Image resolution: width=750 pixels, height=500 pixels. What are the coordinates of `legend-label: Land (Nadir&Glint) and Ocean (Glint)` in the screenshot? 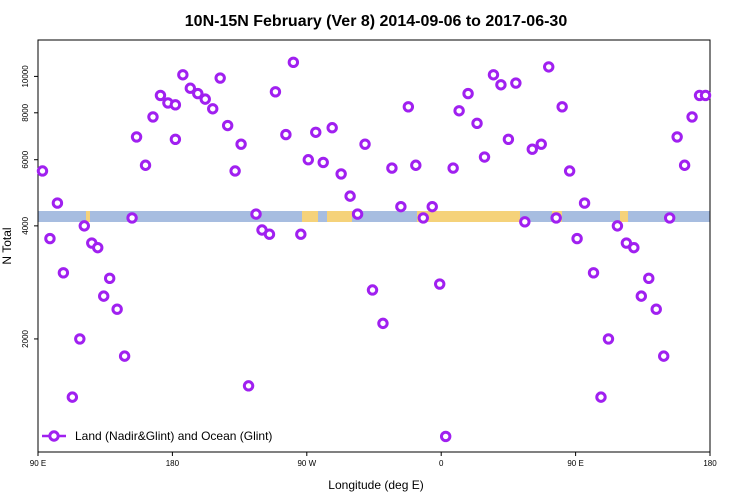 It's located at (173, 436).